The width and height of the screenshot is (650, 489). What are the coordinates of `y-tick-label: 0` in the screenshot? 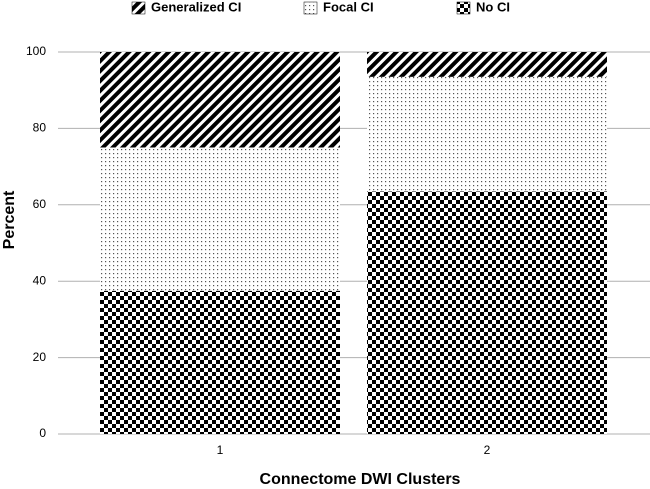 It's located at (42, 433).